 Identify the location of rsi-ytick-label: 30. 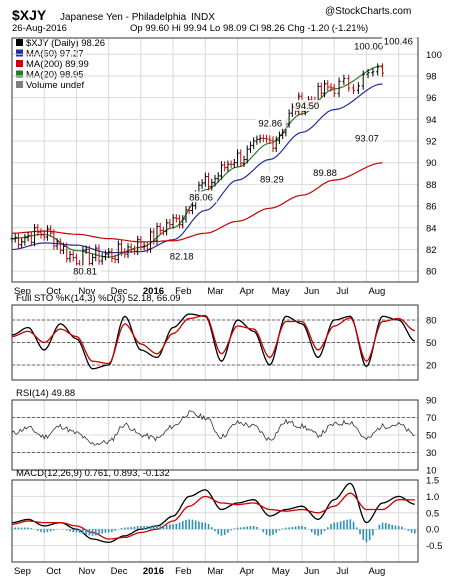
(431, 453).